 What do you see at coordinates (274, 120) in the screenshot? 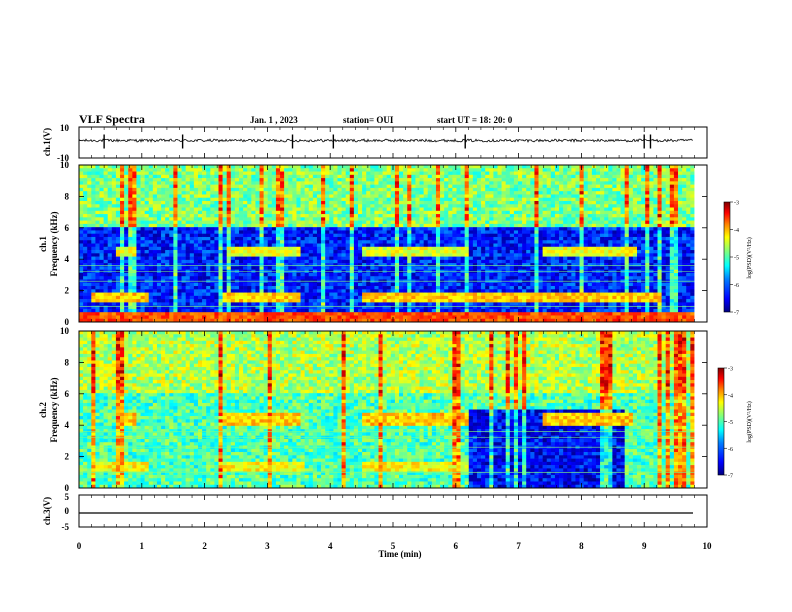
I see `header-date: Jan. 1 , 2023` at bounding box center [274, 120].